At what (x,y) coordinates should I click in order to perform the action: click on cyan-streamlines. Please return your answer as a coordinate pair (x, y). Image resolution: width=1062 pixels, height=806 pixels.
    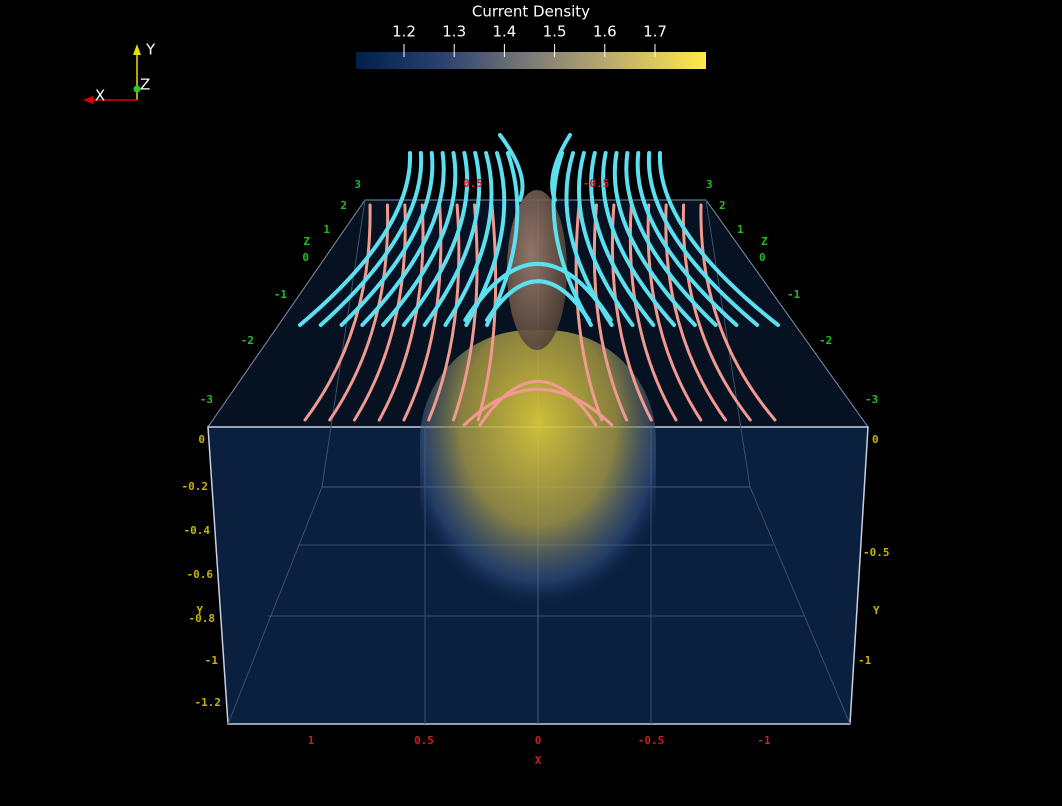
    Looking at the image, I should click on (539, 230).